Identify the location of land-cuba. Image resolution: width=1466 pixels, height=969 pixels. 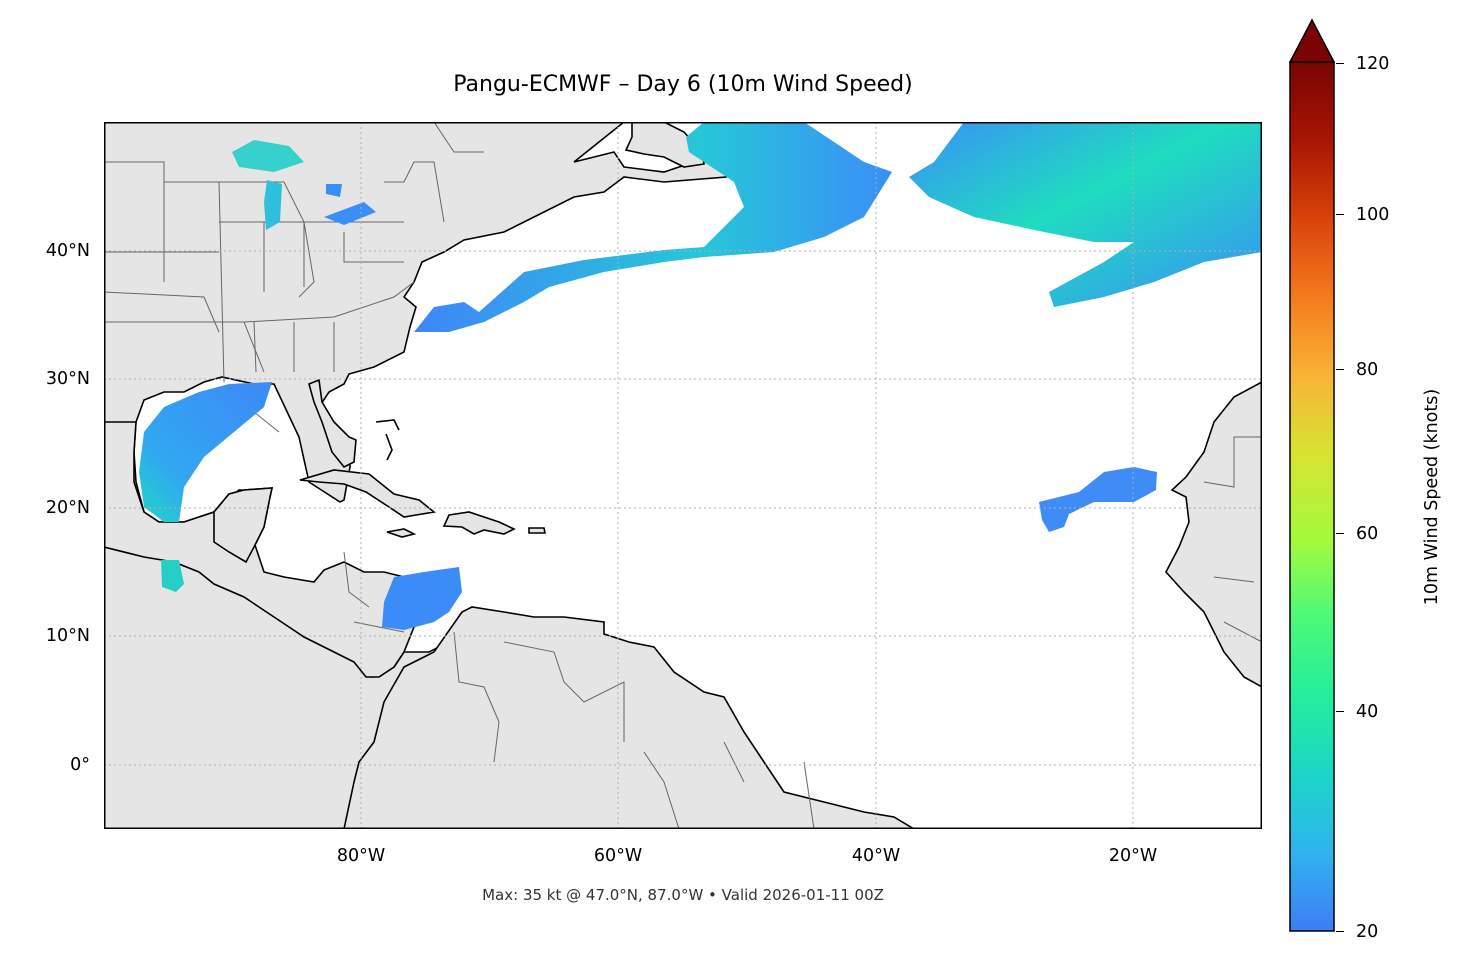
(367, 493).